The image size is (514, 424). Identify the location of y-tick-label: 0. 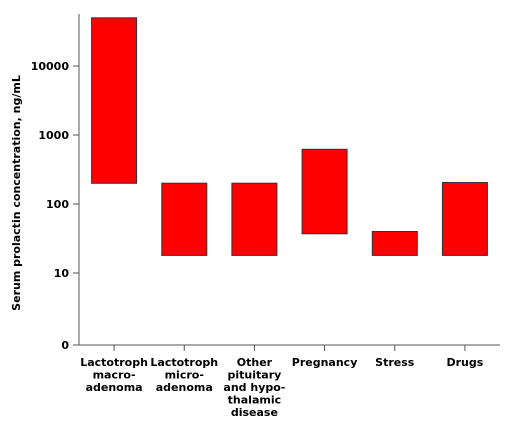
(65, 345).